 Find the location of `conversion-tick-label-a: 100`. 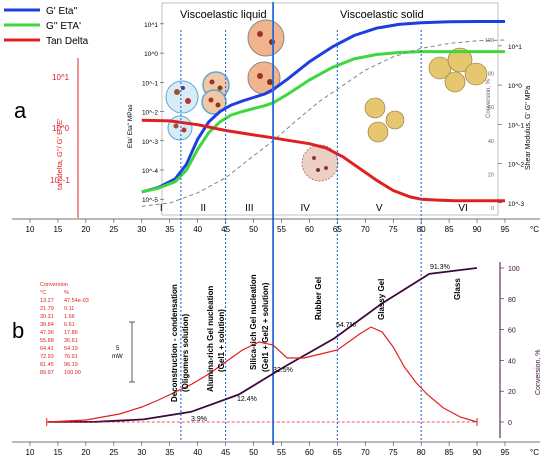

conversion-tick-label-a: 100 is located at coordinates (489, 41).